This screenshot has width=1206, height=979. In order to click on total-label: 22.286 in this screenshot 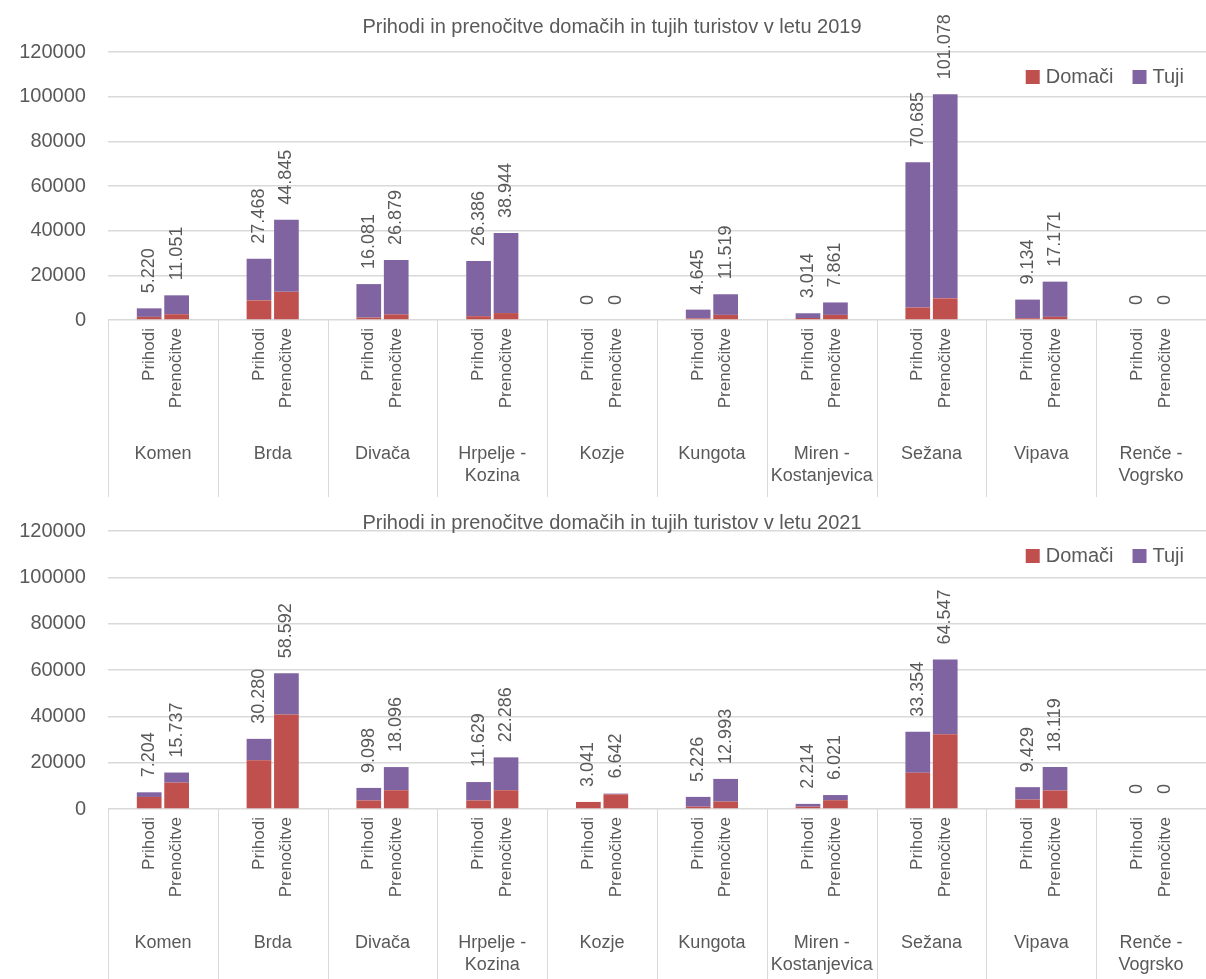, I will do `click(504, 715)`.